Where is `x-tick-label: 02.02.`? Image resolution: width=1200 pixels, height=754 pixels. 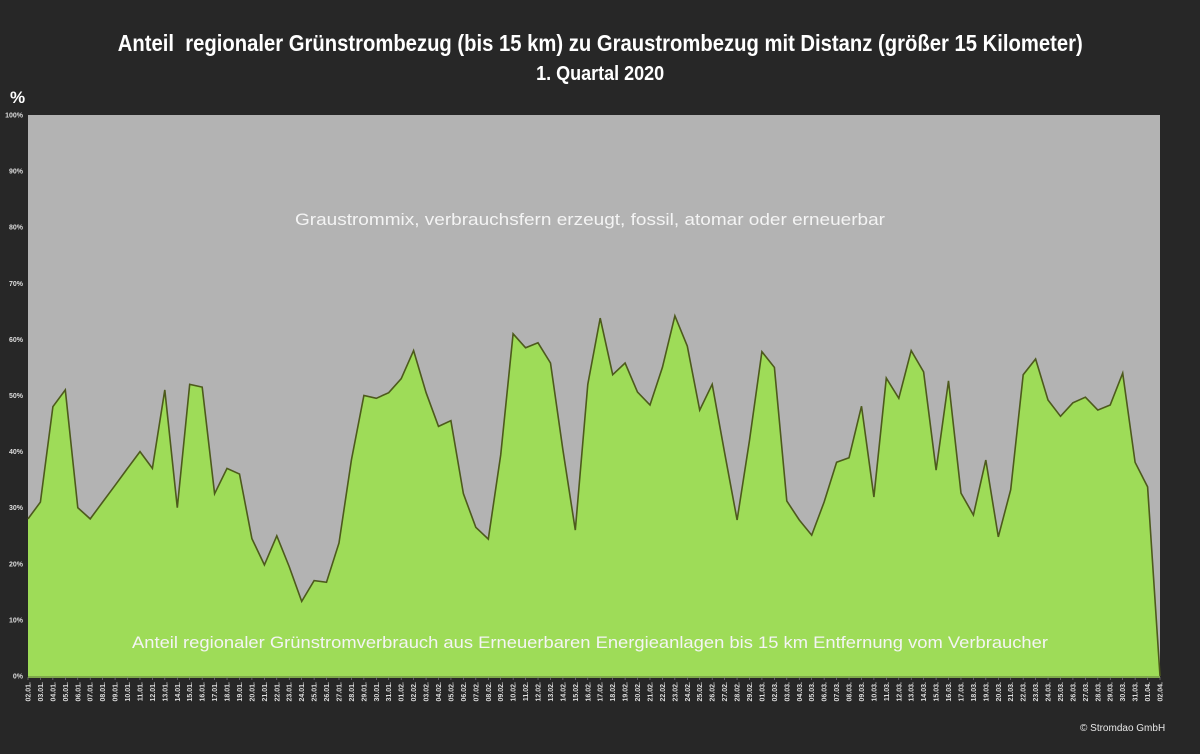 x-tick-label: 02.02. is located at coordinates (414, 692).